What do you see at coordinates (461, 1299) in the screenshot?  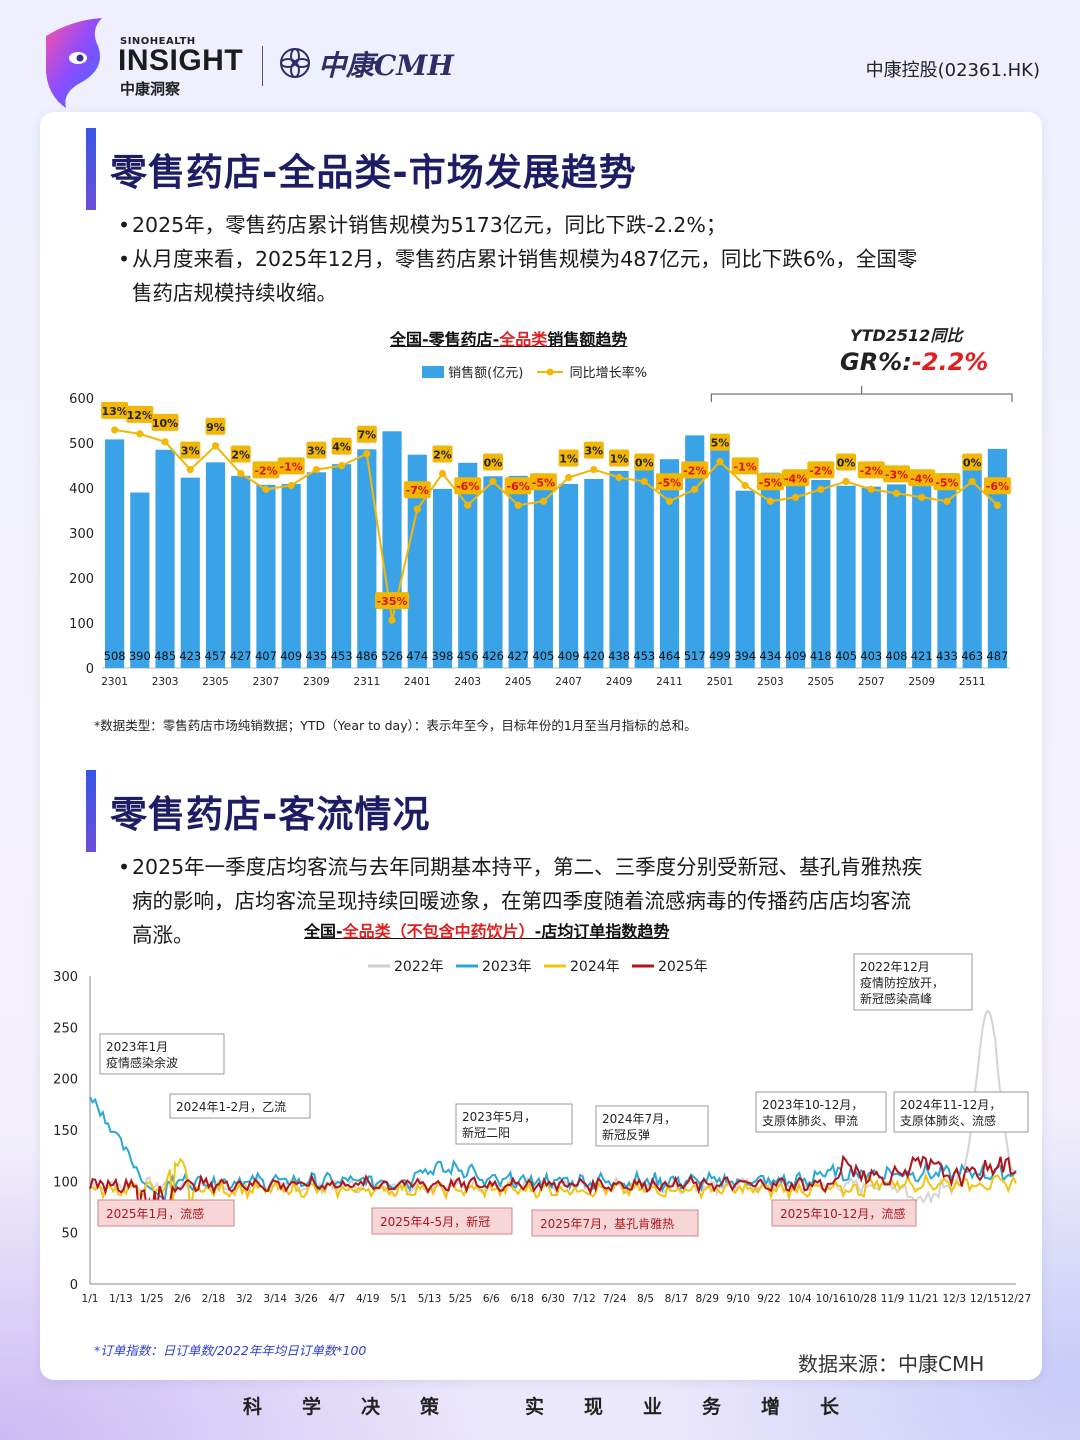 I see `x-tick-label: 5/25` at bounding box center [461, 1299].